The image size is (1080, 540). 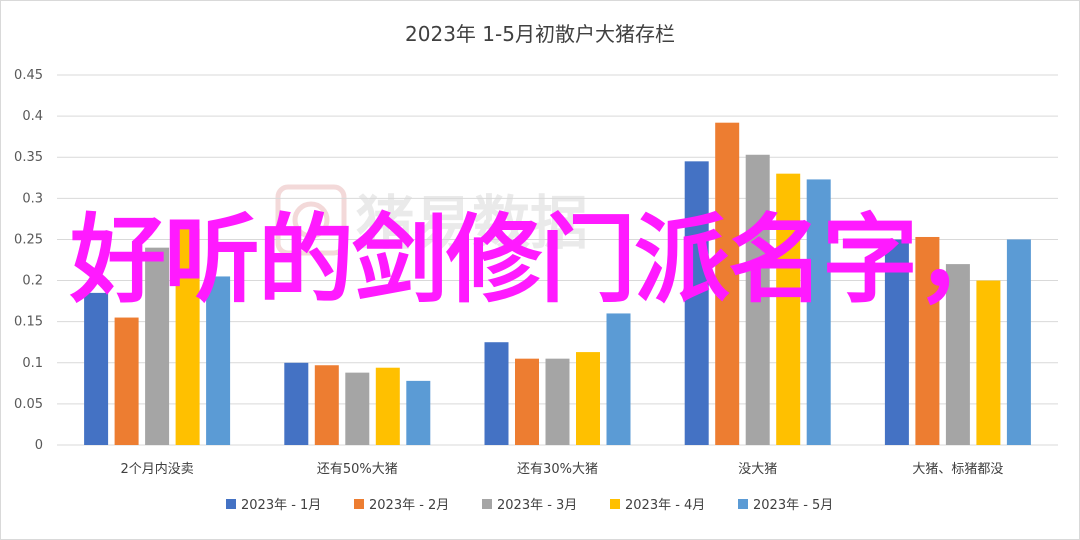 What do you see at coordinates (311, 220) in the screenshot?
I see `watermark-logo-icon` at bounding box center [311, 220].